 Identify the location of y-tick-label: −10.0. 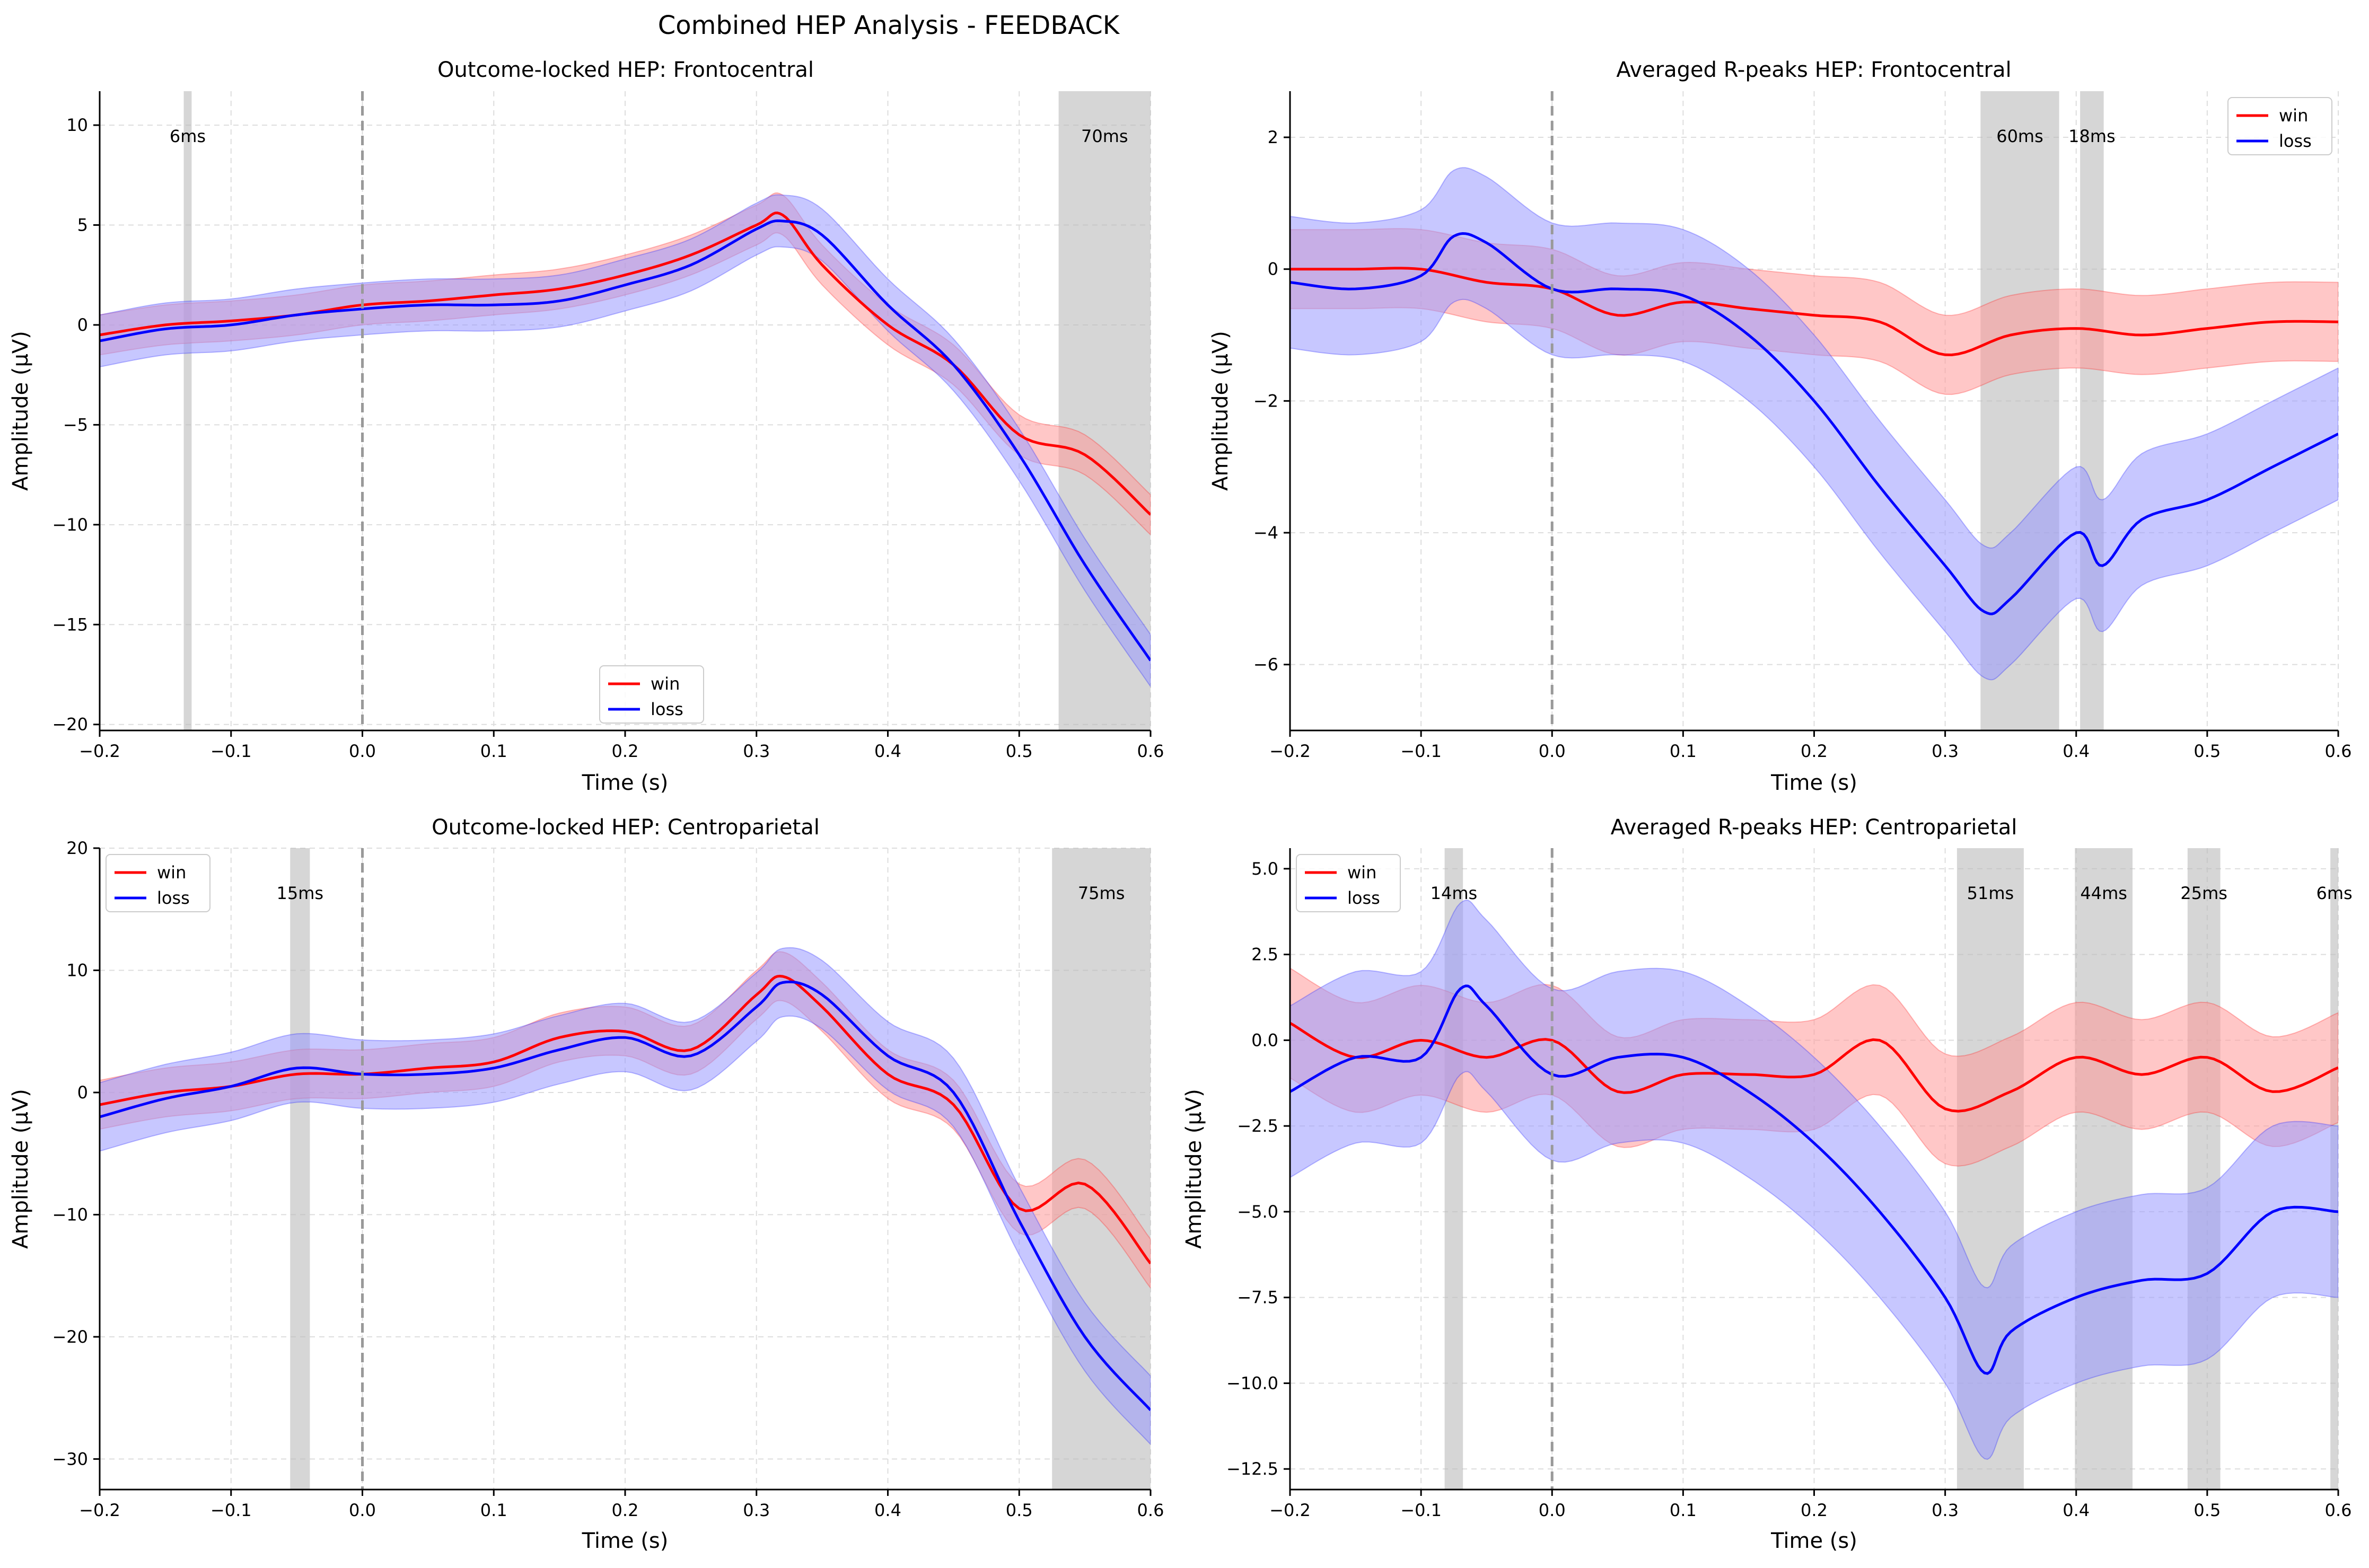
(1252, 1383).